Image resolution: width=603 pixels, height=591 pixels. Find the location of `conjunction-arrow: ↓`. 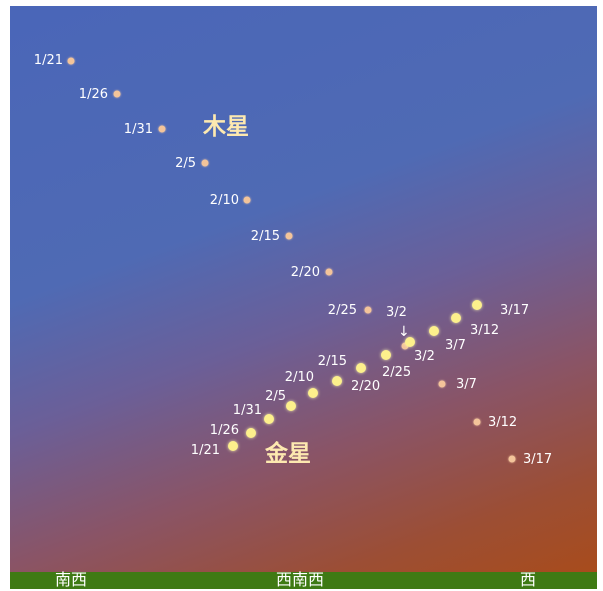

conjunction-arrow: ↓ is located at coordinates (404, 332).